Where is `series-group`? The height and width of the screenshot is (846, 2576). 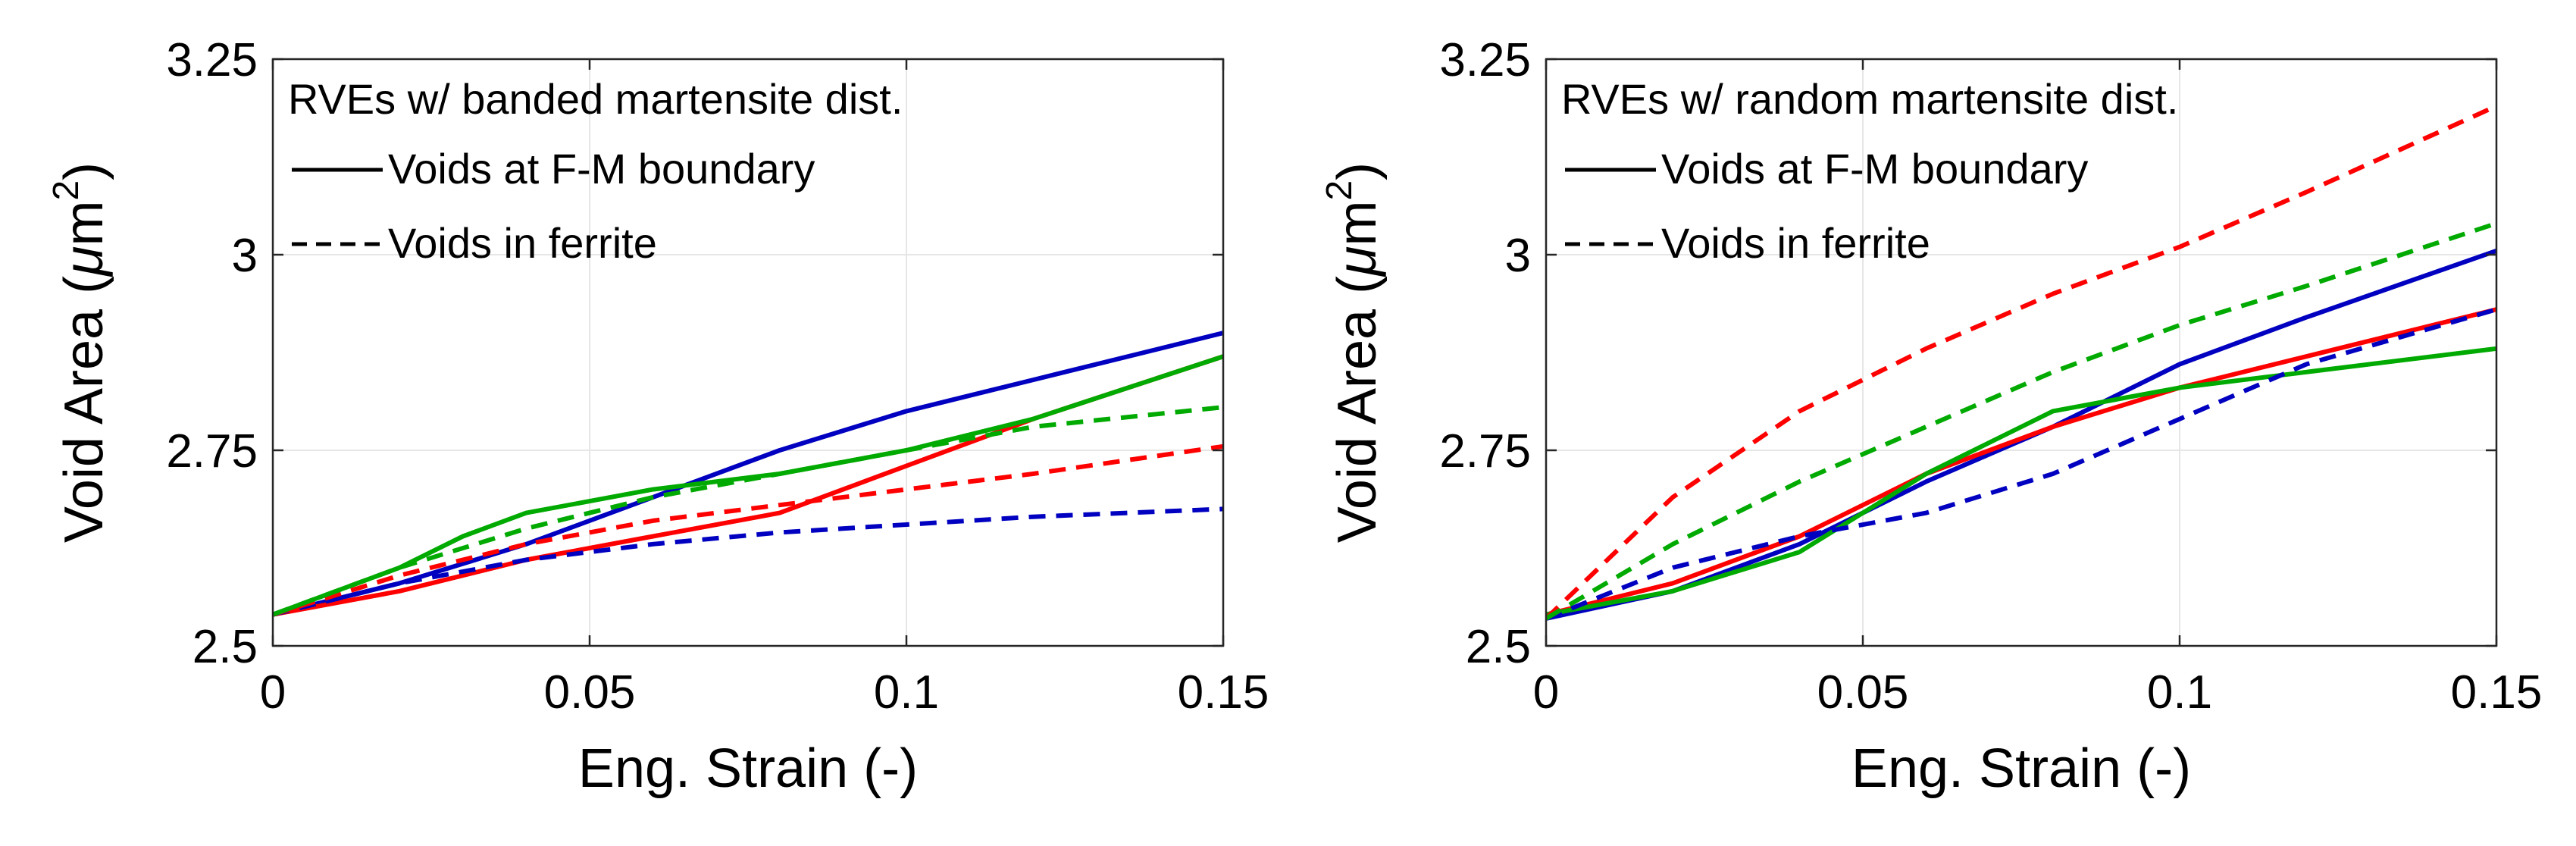
series-group is located at coordinates (748, 474).